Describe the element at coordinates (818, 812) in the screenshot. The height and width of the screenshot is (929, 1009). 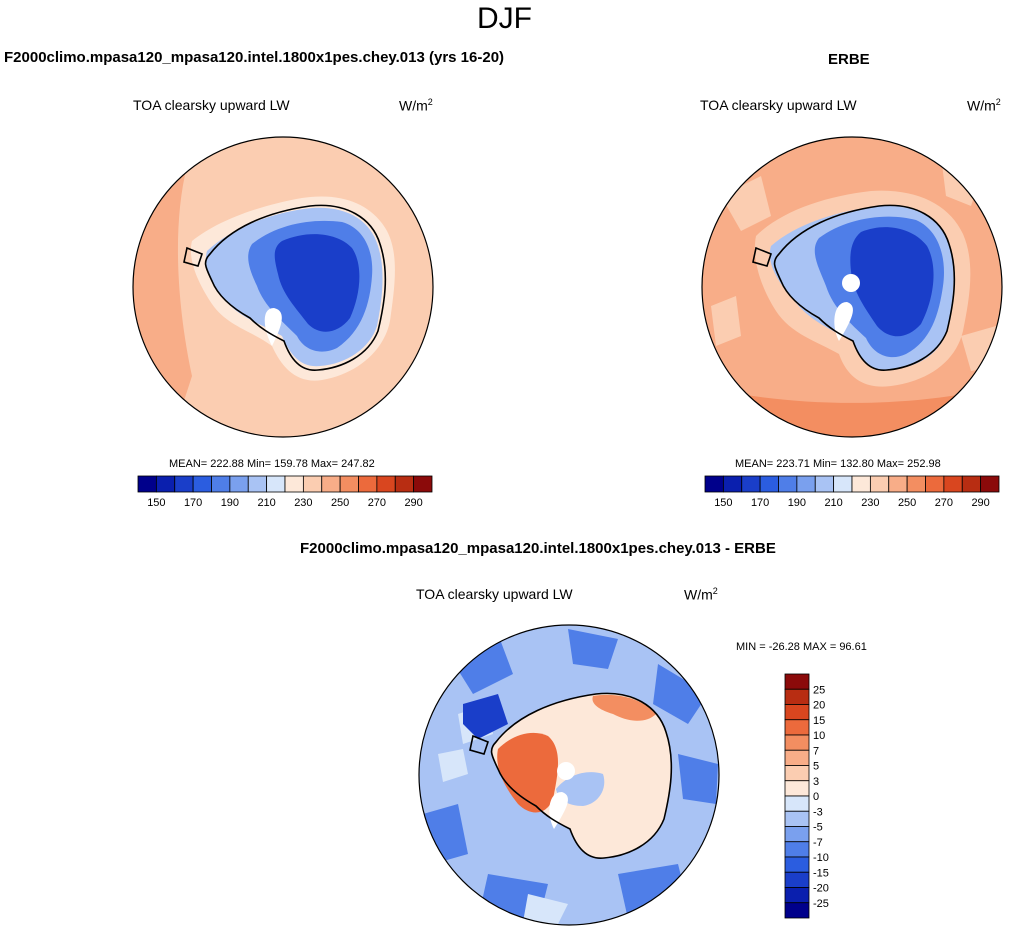
I see `diff-colorbar-tick-label: -3` at that location.